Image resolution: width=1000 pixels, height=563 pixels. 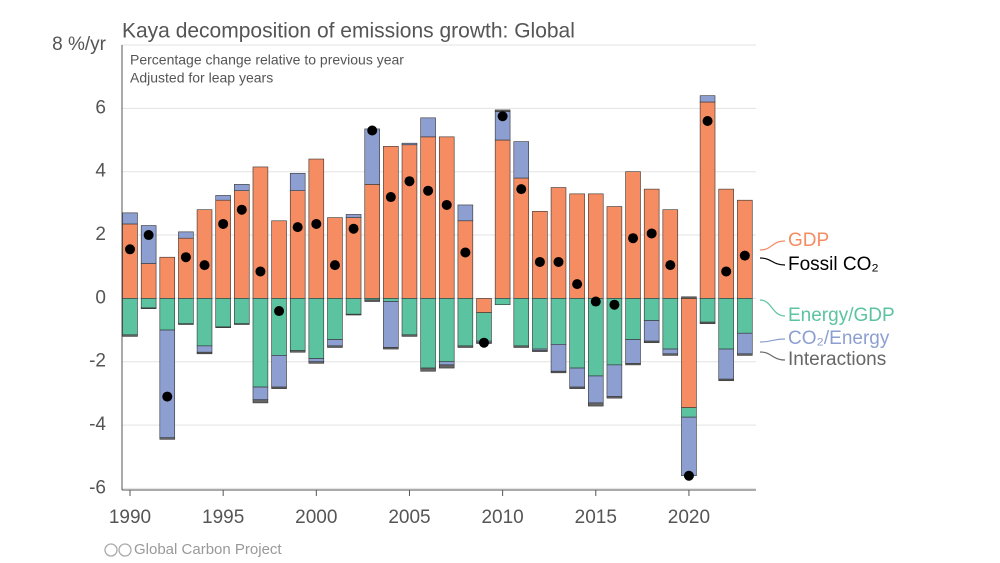 What do you see at coordinates (808, 240) in the screenshot?
I see `legend-label: GDP` at bounding box center [808, 240].